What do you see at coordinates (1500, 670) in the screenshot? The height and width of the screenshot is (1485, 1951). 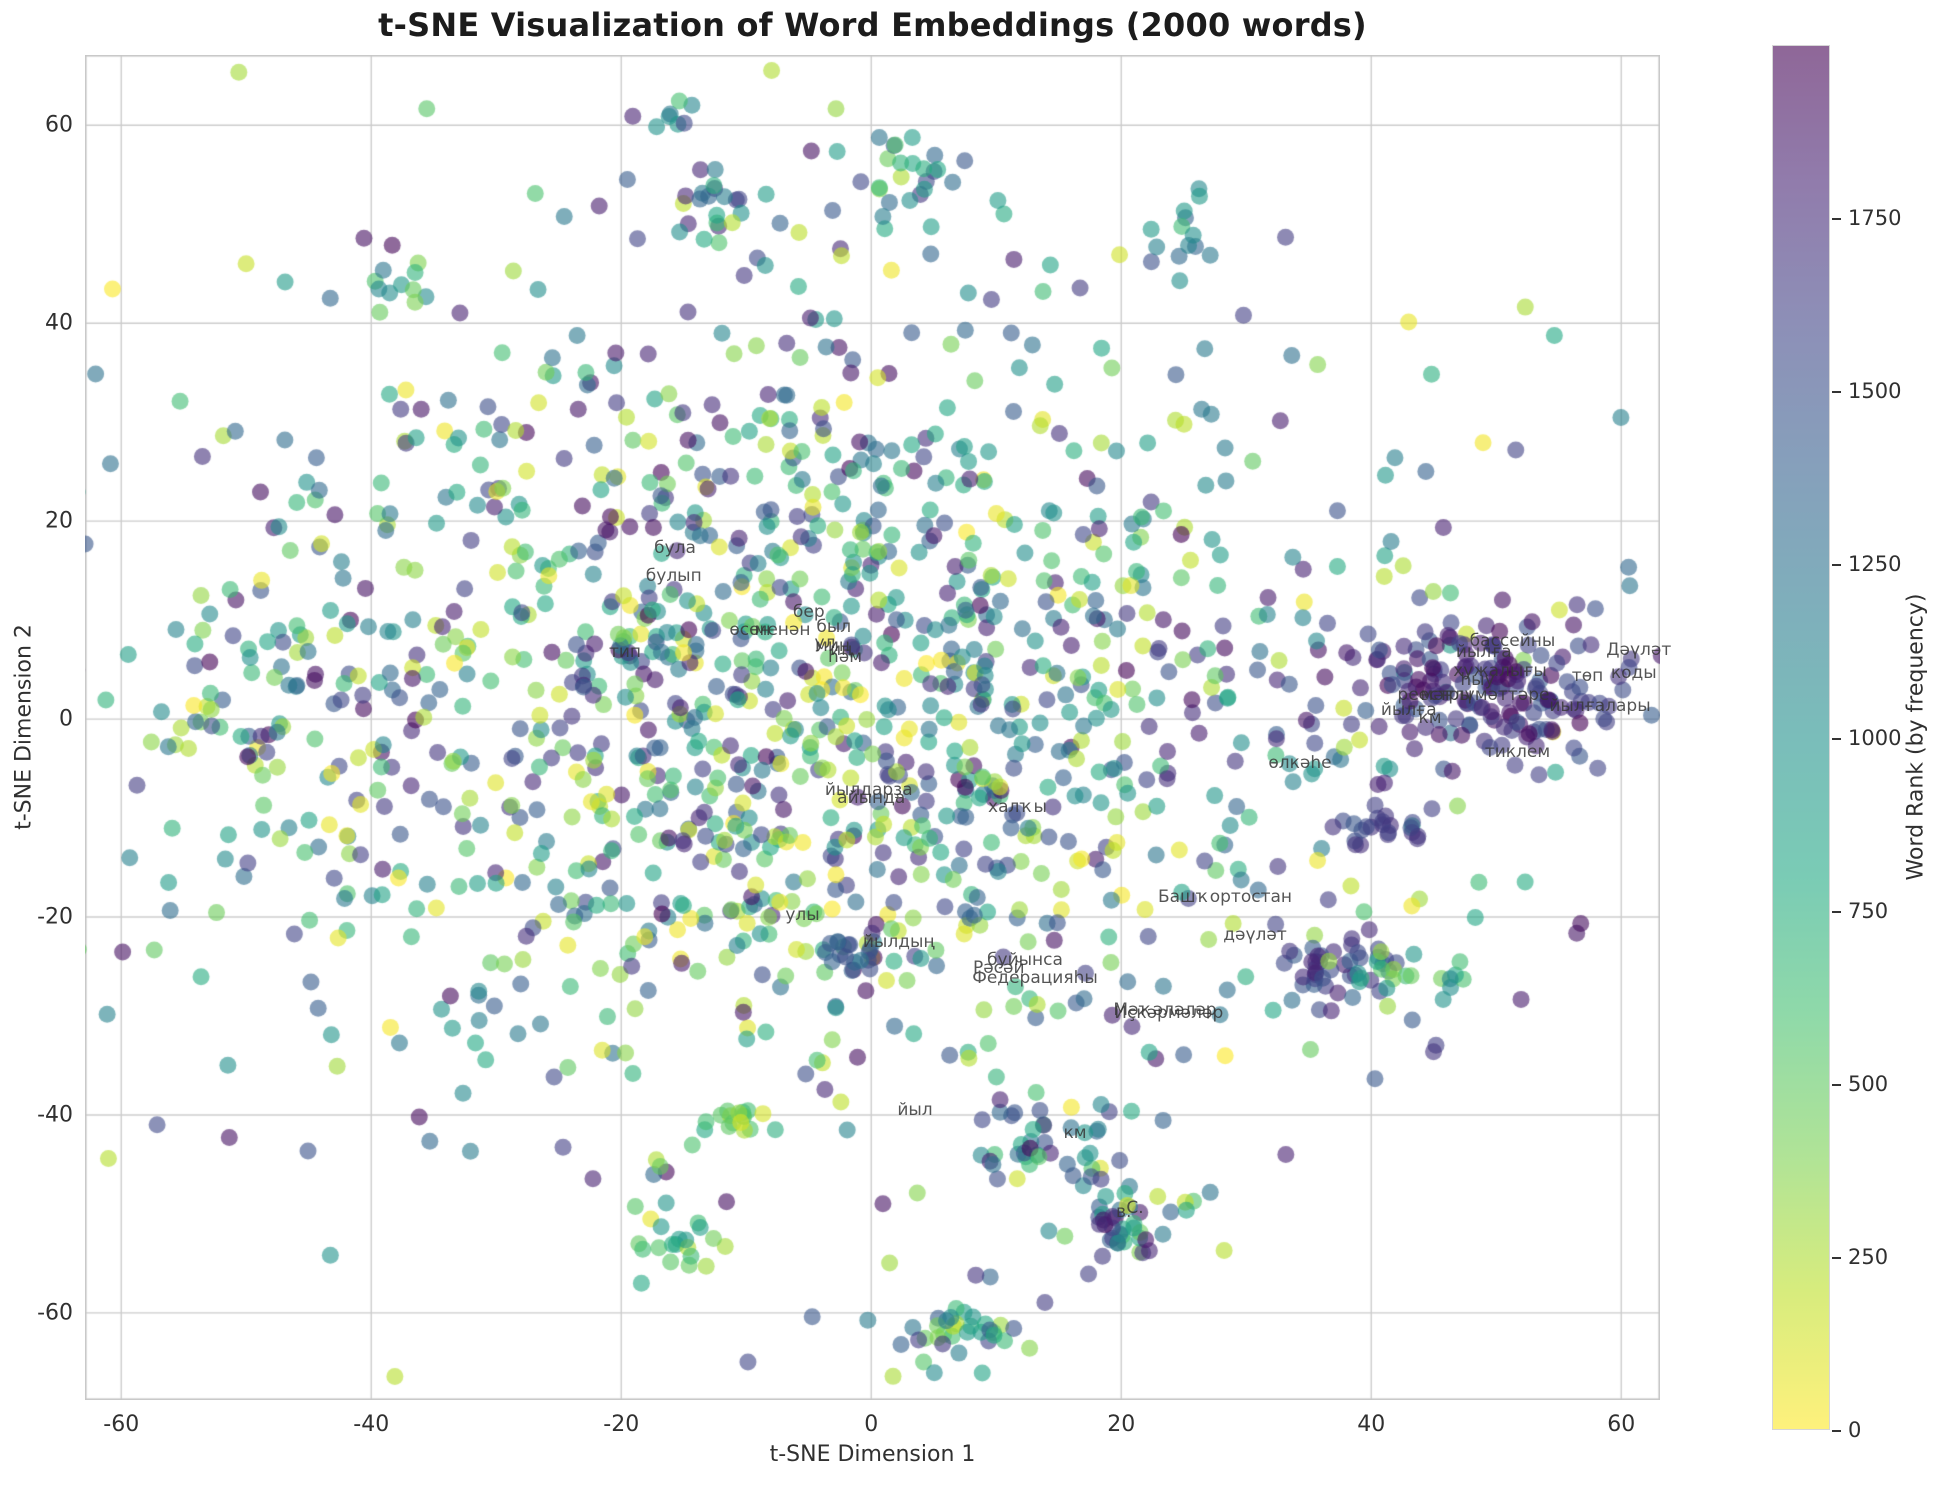 I see `word-annotation: хужалығы` at bounding box center [1500, 670].